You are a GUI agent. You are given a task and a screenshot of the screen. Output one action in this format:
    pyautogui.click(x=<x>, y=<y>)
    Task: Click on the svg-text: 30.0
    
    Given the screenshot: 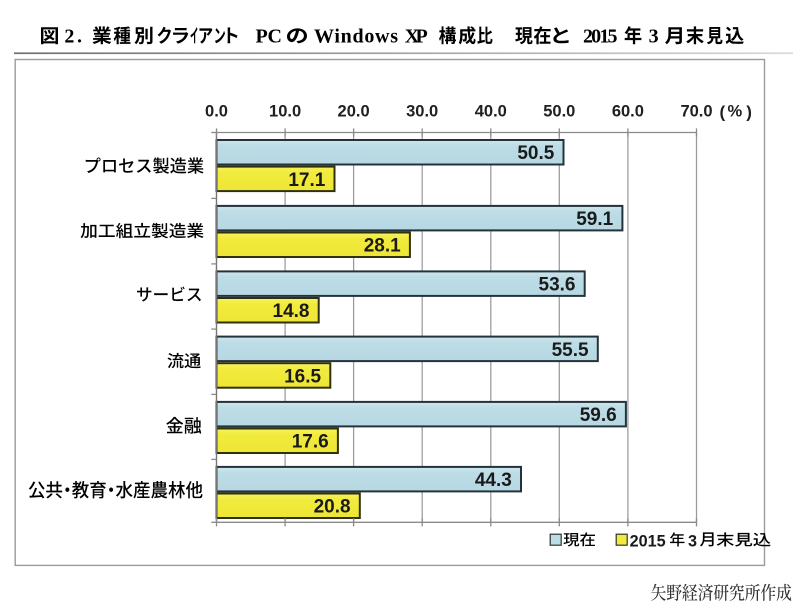 What is the action you would take?
    pyautogui.click(x=422, y=112)
    